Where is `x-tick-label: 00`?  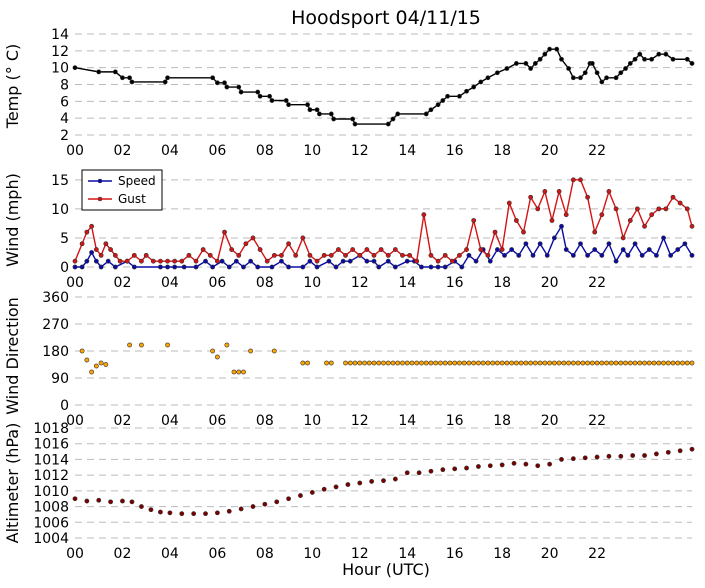
x-tick-label: 00 is located at coordinates (75, 283).